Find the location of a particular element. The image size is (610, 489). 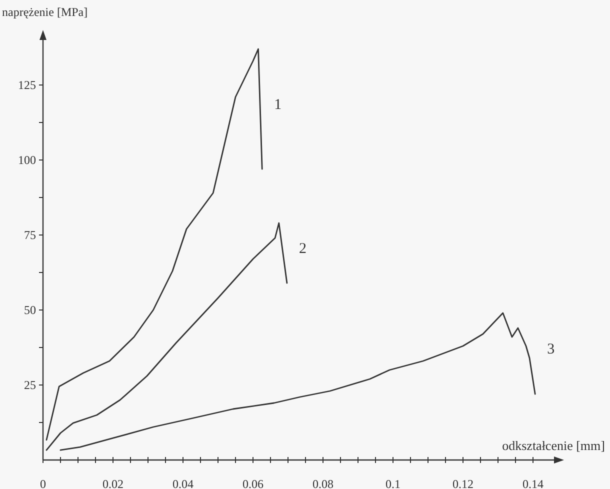

x-tick-label: 0 is located at coordinates (43, 483).